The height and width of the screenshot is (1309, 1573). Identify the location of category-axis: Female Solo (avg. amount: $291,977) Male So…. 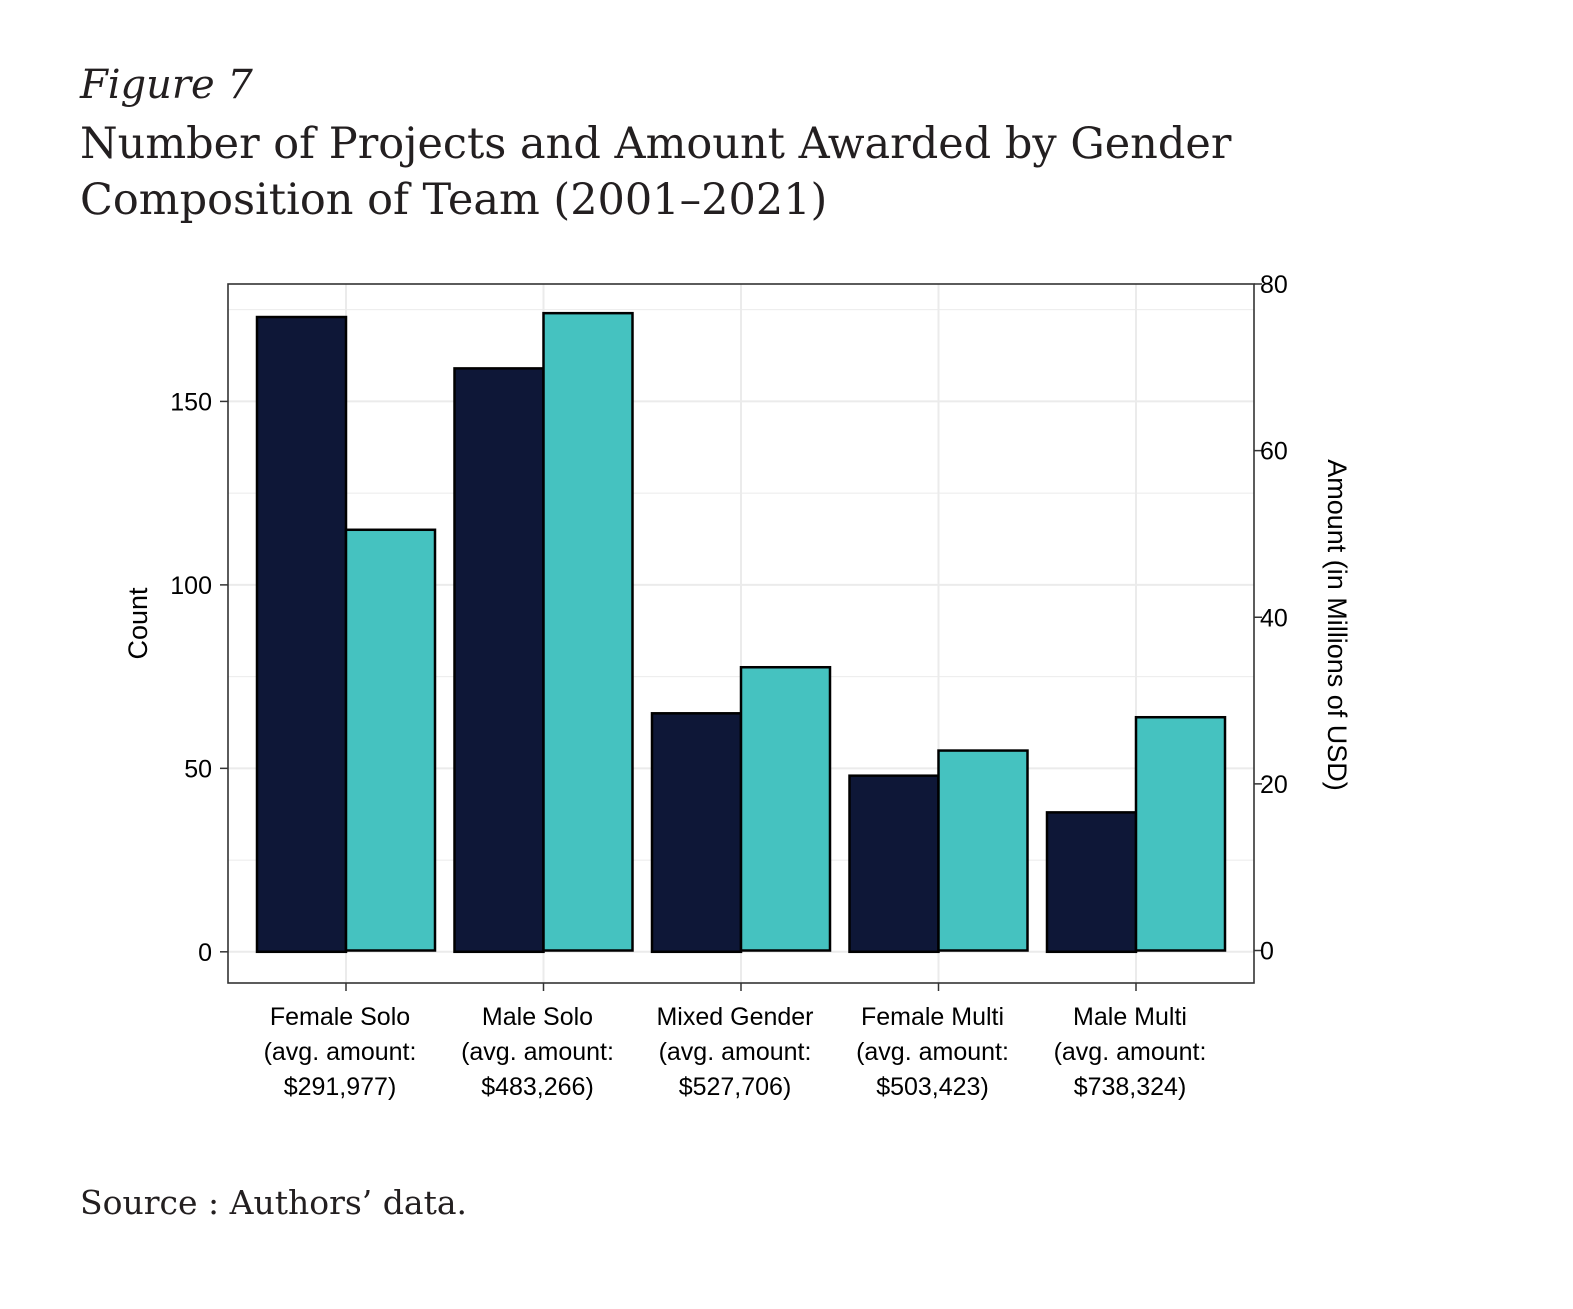
(735, 1042).